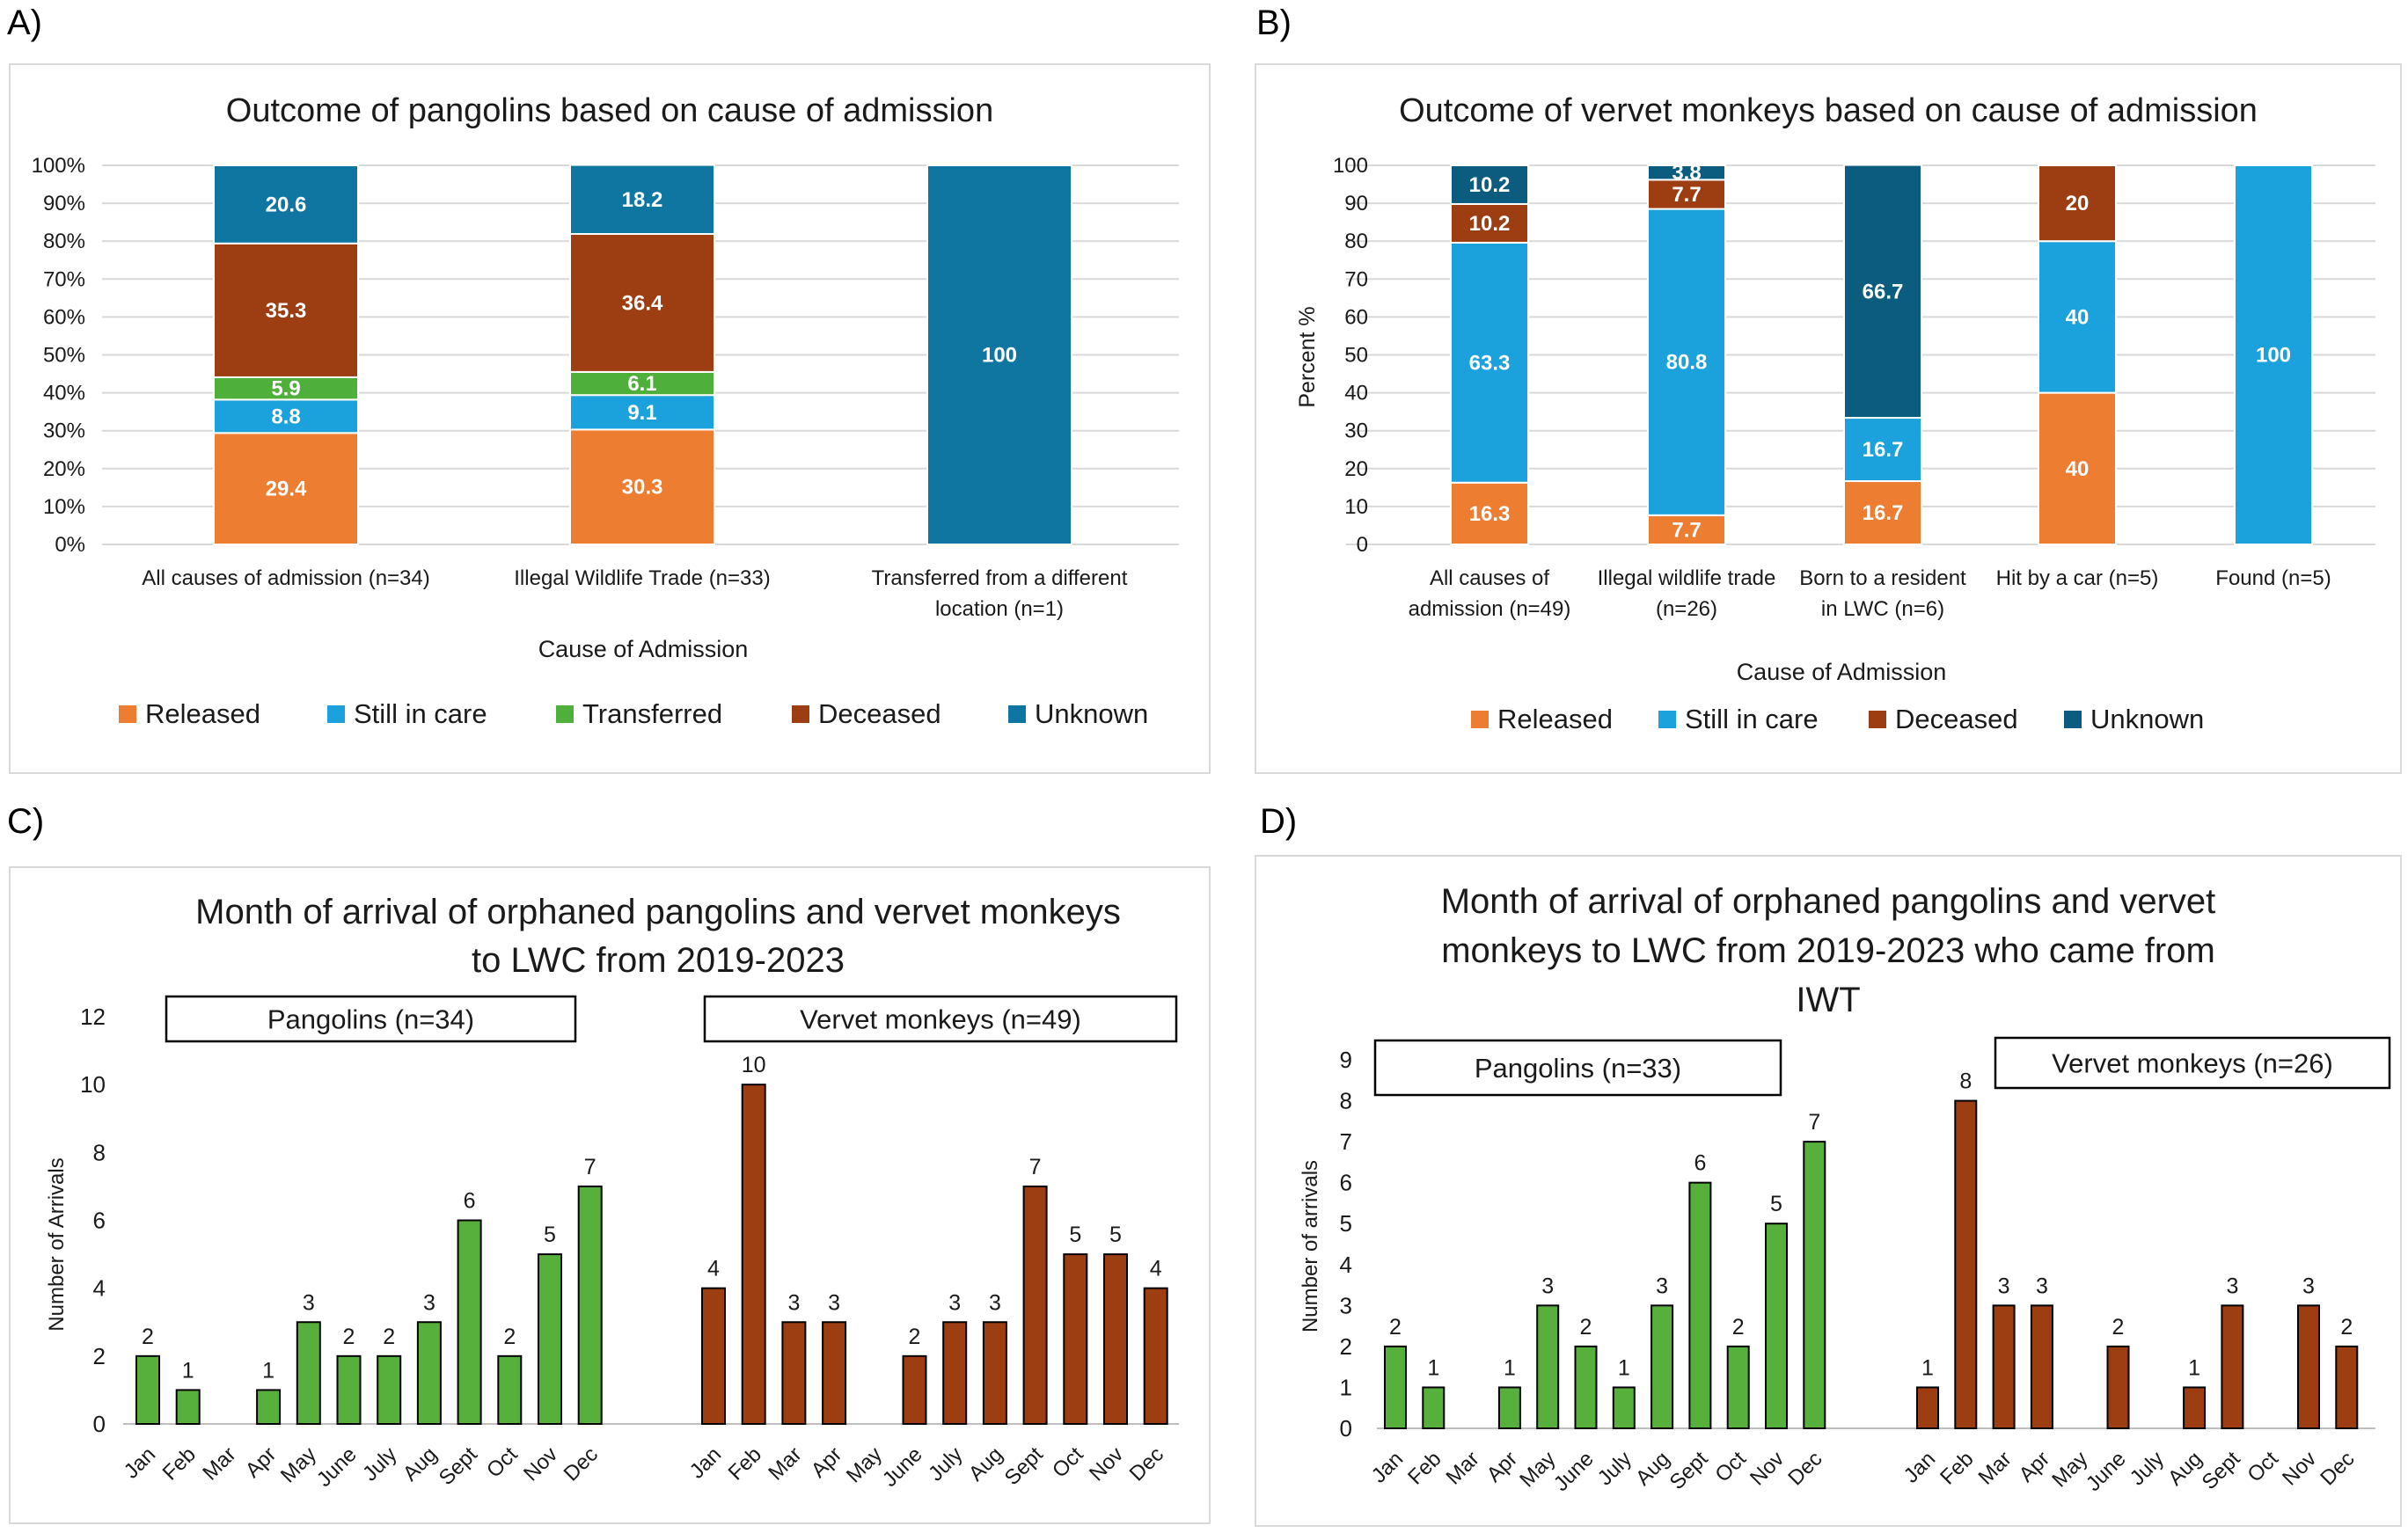 The height and width of the screenshot is (1533, 2408). Describe the element at coordinates (64, 241) in the screenshot. I see `y-tick-label-a: 80%` at that location.